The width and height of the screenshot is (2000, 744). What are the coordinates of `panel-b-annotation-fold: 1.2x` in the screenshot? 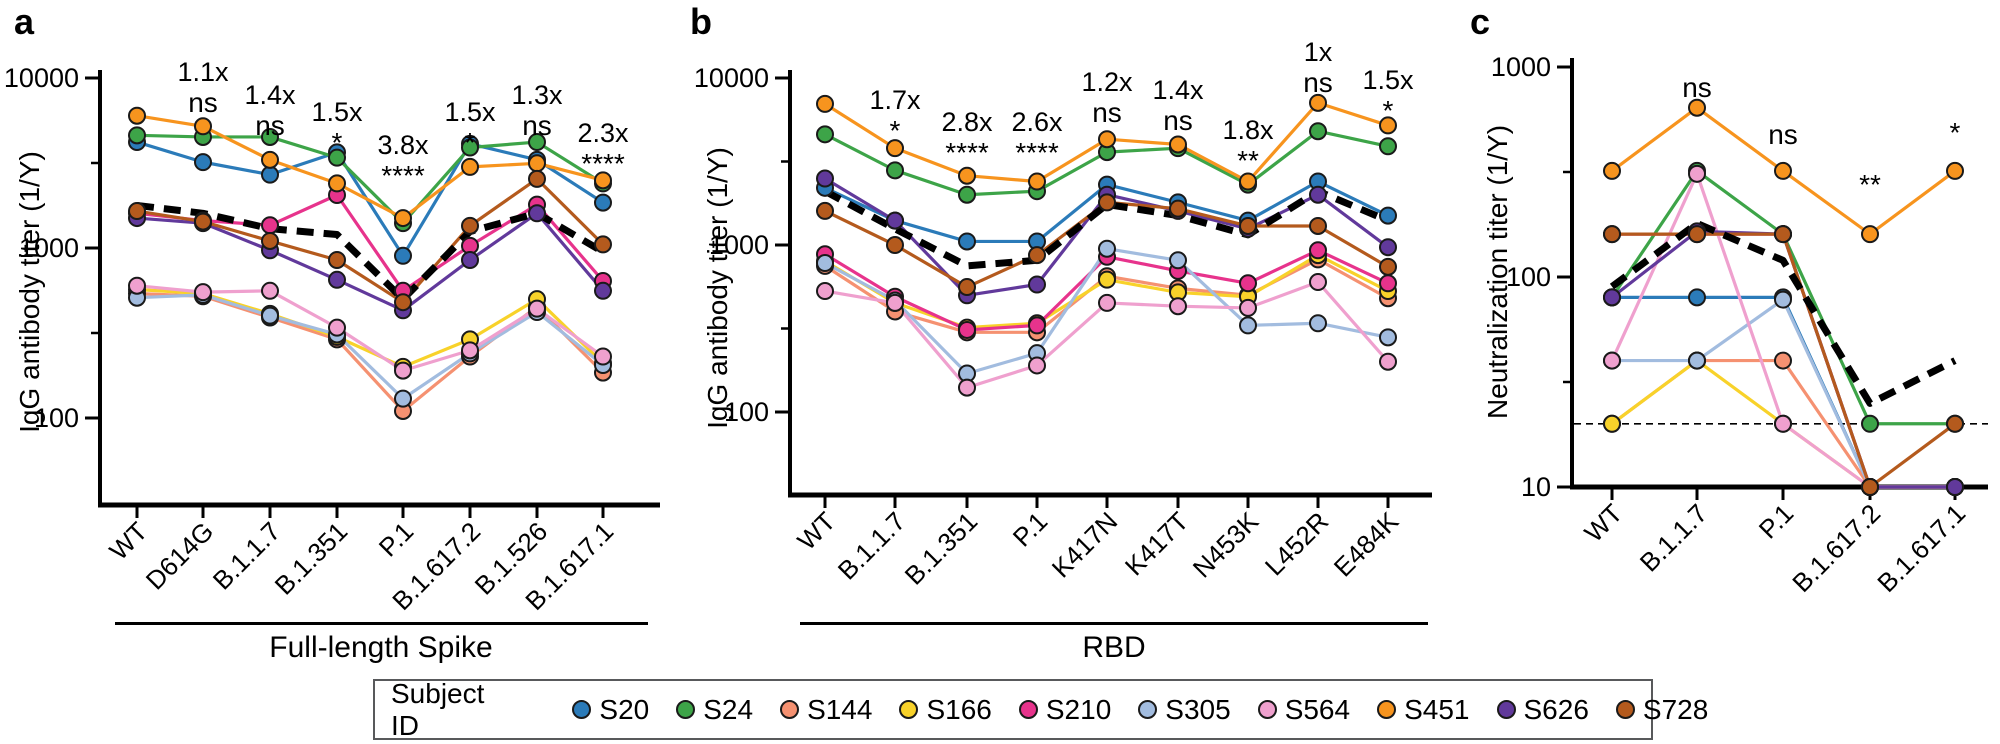 It's located at (1107, 82).